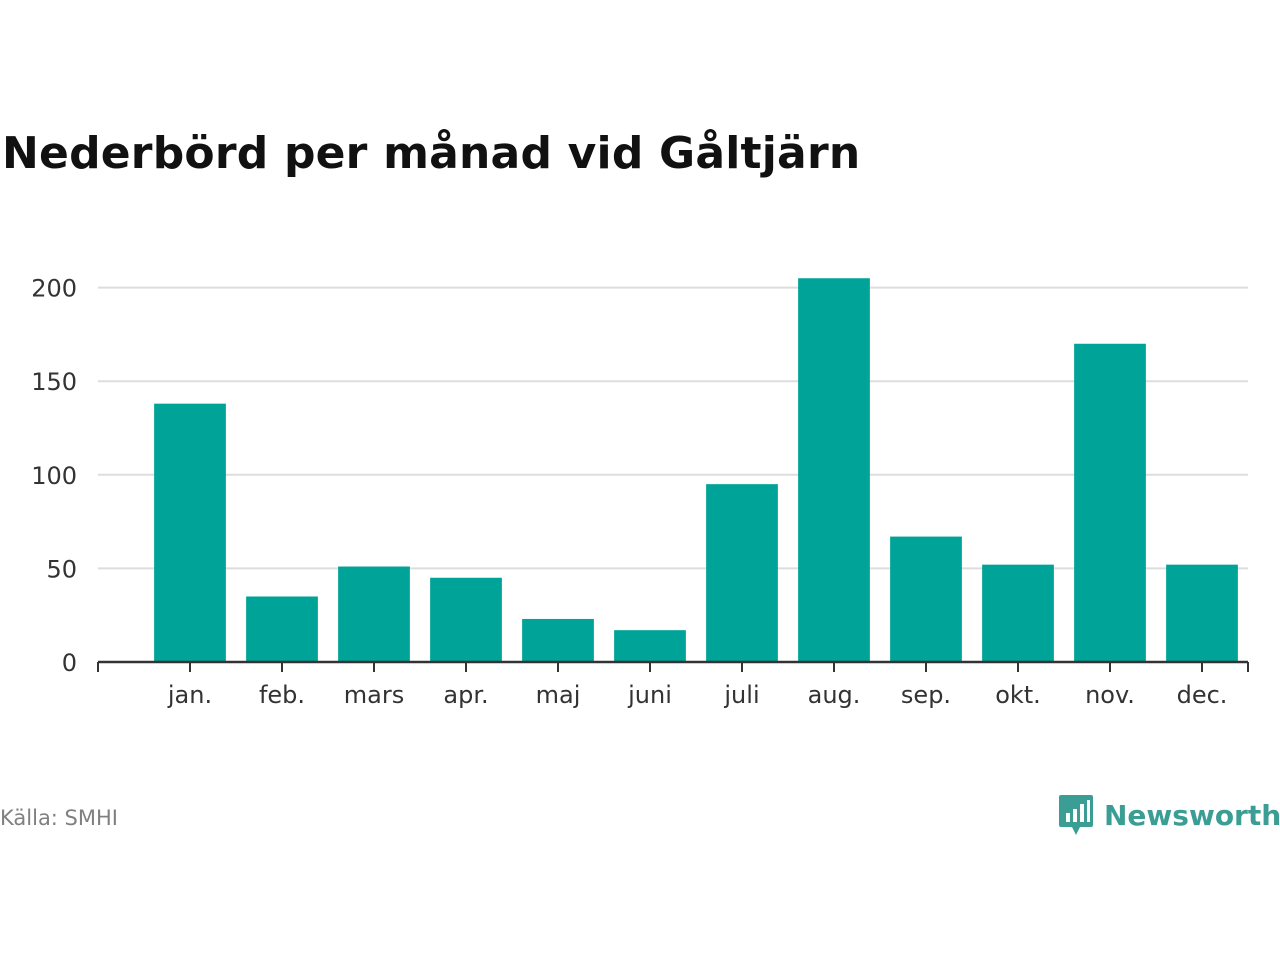 The width and height of the screenshot is (1280, 960). I want to click on x-tick-label: nov., so click(1110, 695).